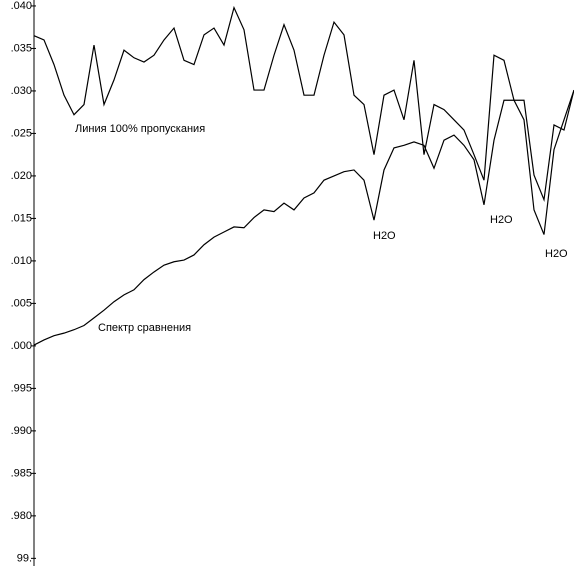 The height and width of the screenshot is (566, 574). What do you see at coordinates (21, 218) in the screenshot?
I see `y-tick-label: .015` at bounding box center [21, 218].